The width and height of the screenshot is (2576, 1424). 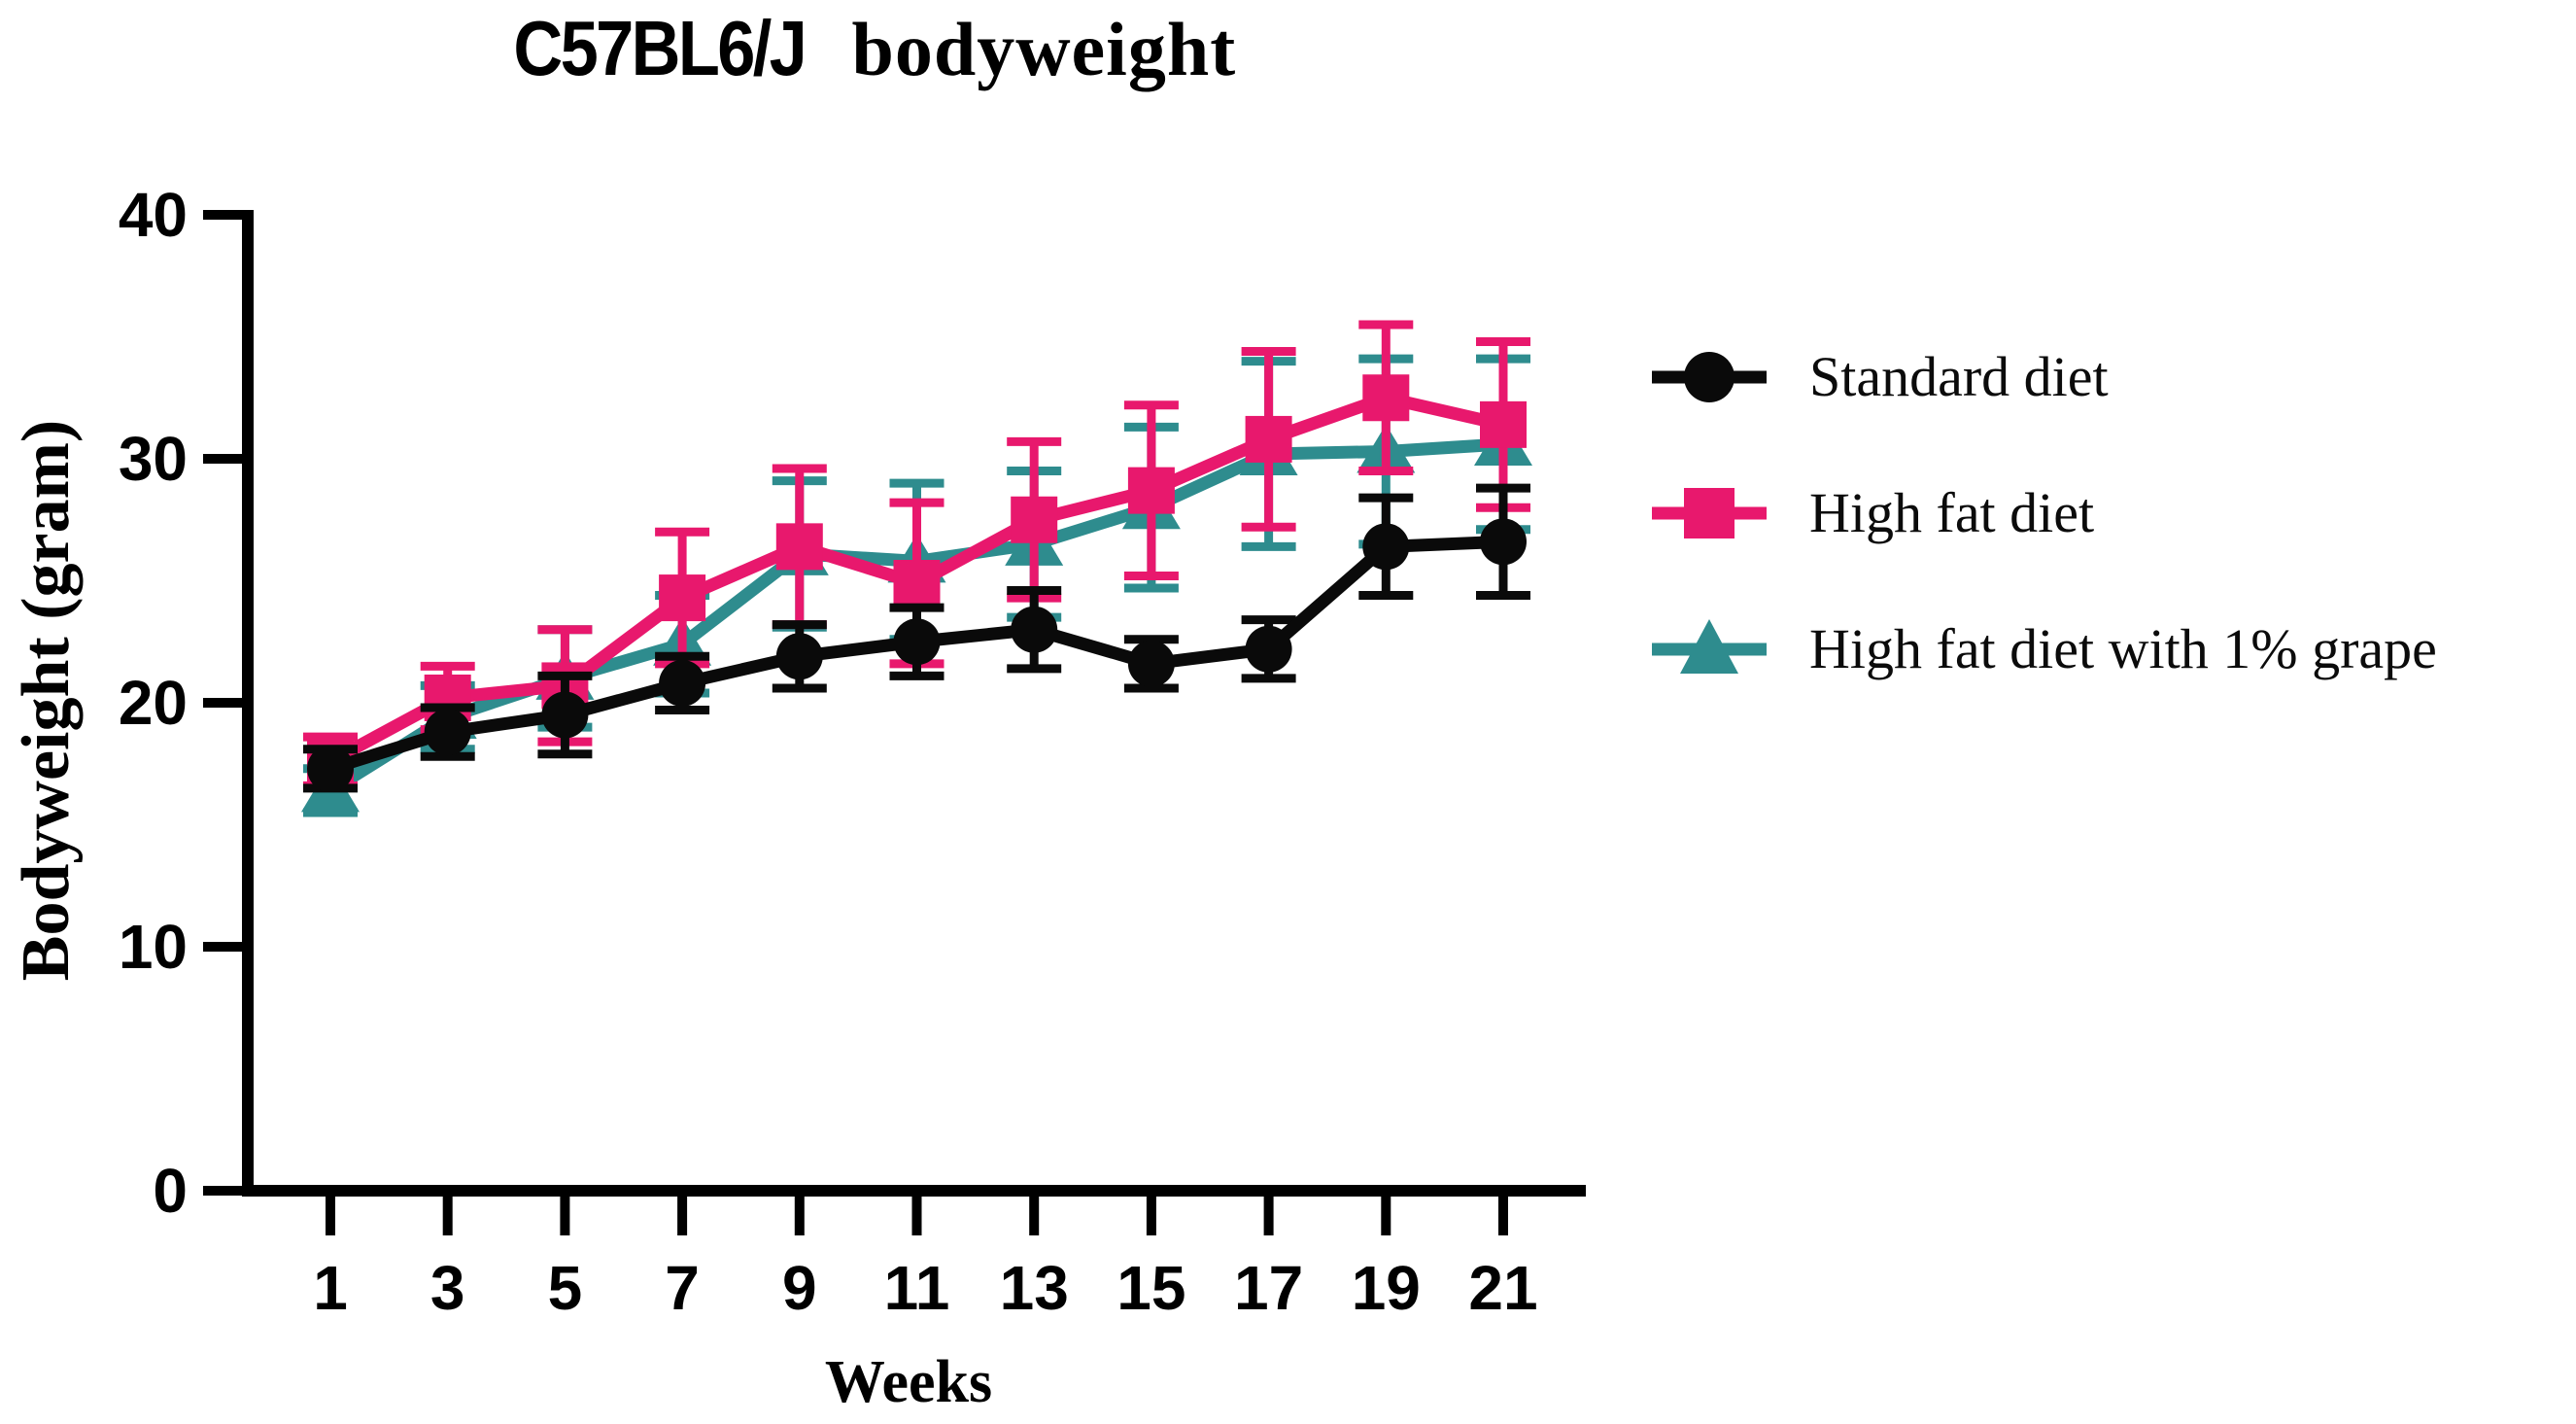 What do you see at coordinates (153, 459) in the screenshot?
I see `y-tick-label: 30` at bounding box center [153, 459].